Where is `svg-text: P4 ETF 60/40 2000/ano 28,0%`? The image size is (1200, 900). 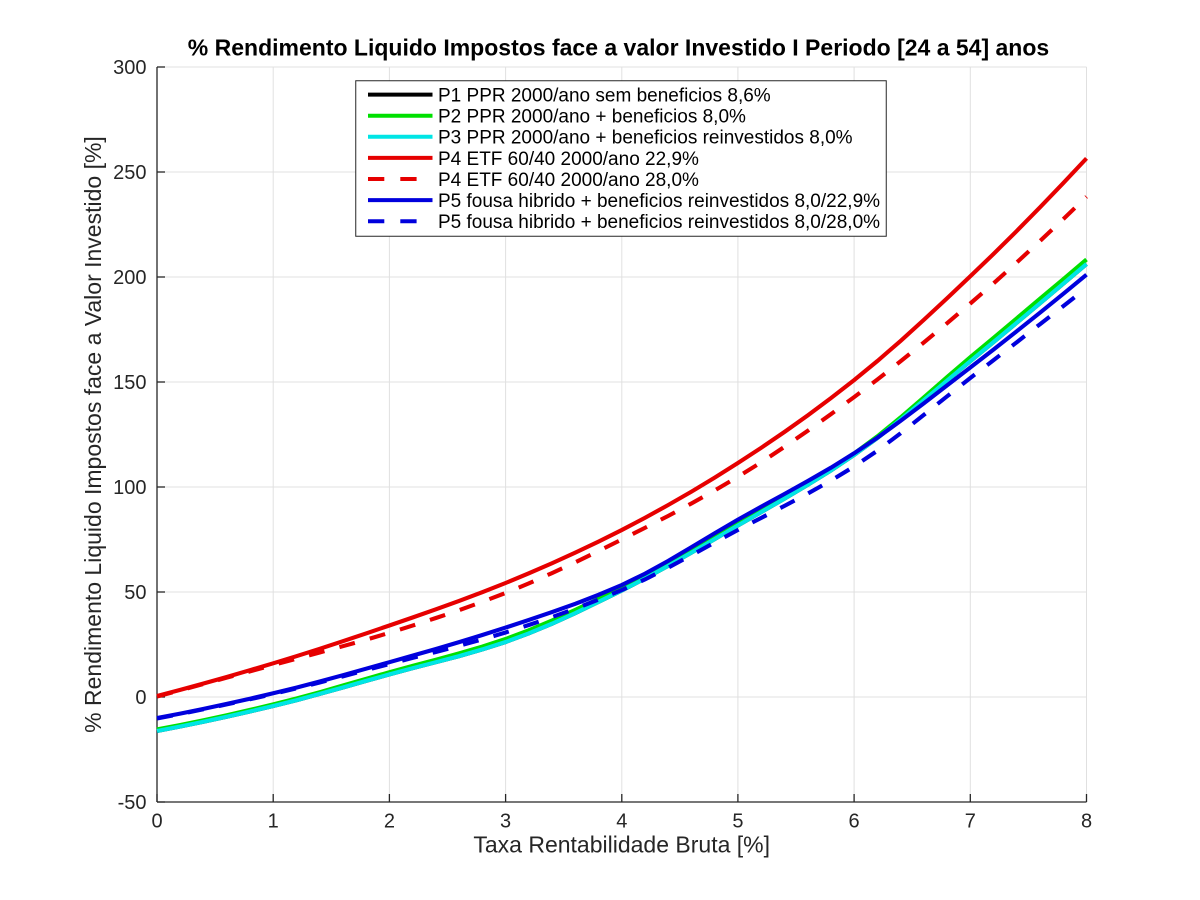 svg-text: P4 ETF 60/40 2000/ano 28,0% is located at coordinates (568, 180).